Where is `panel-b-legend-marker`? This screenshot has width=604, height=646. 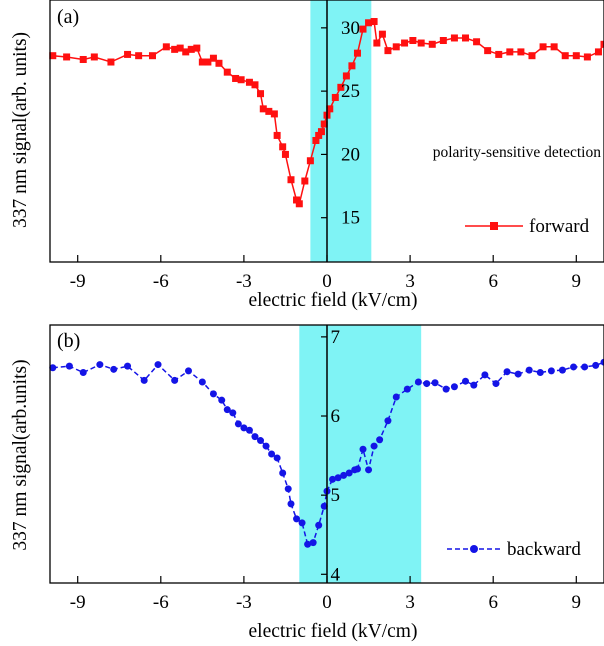 panel-b-legend-marker is located at coordinates (474, 549).